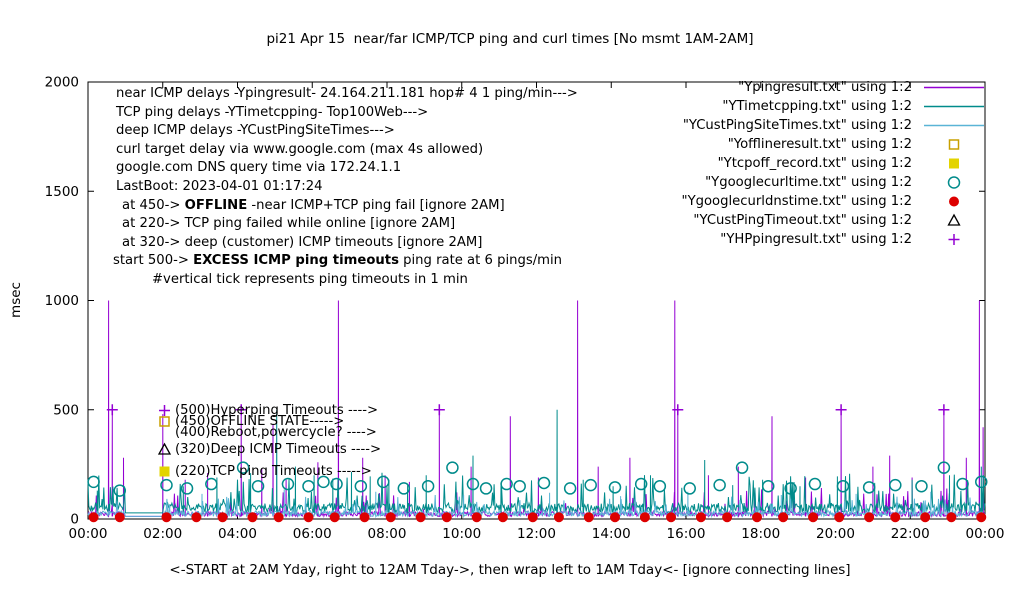  I want to click on legend-row: "Ygooglecurldnstime.txt" using 1:2, so click(743, 201).